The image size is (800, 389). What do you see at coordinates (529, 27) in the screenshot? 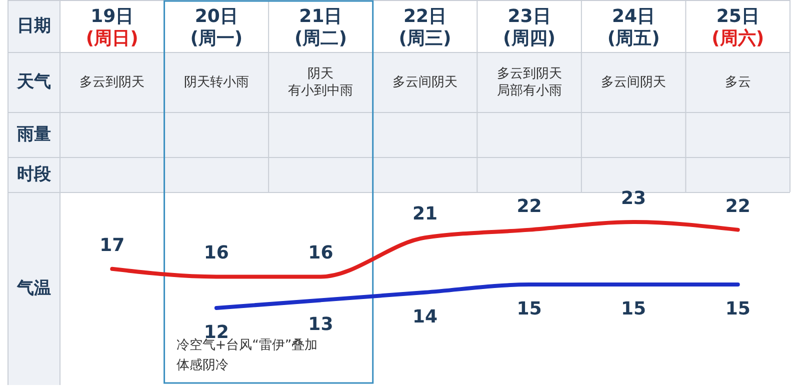
I see `x-tick-label: 23日(周四)` at bounding box center [529, 27].